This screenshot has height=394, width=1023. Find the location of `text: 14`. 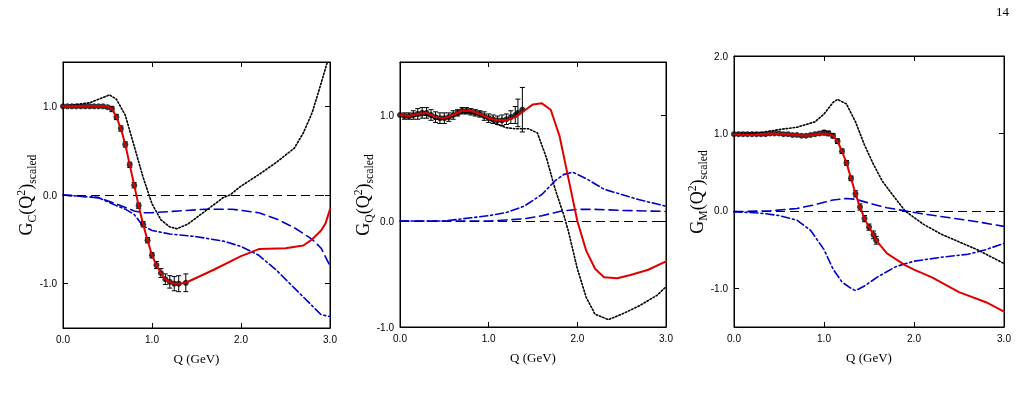

text: 14 is located at coordinates (1002, 12).